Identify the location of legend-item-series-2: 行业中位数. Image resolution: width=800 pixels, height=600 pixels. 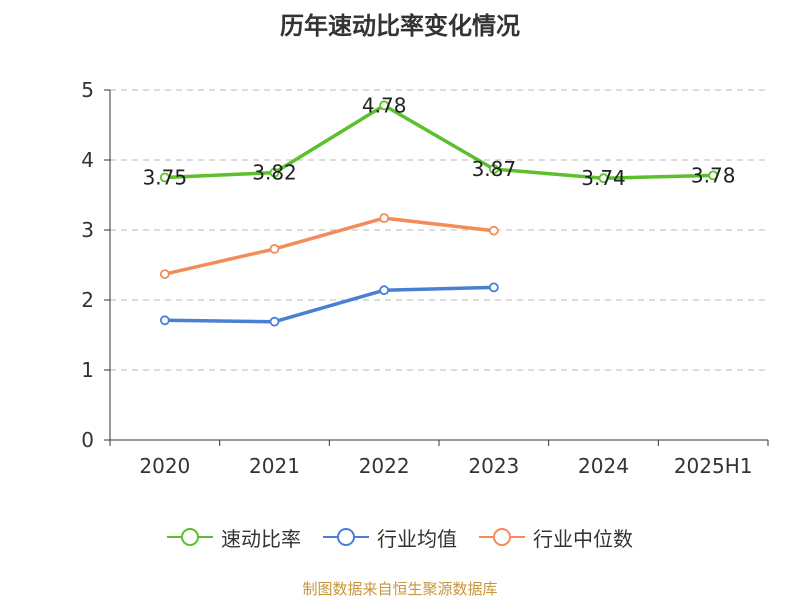
(556, 537).